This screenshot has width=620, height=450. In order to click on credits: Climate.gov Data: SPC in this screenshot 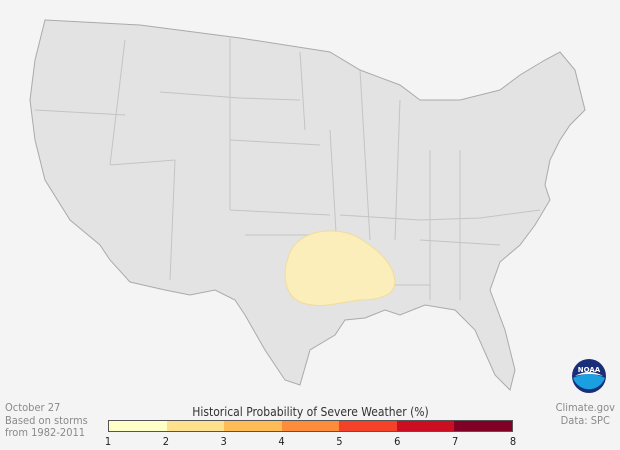, I will do `click(585, 414)`.